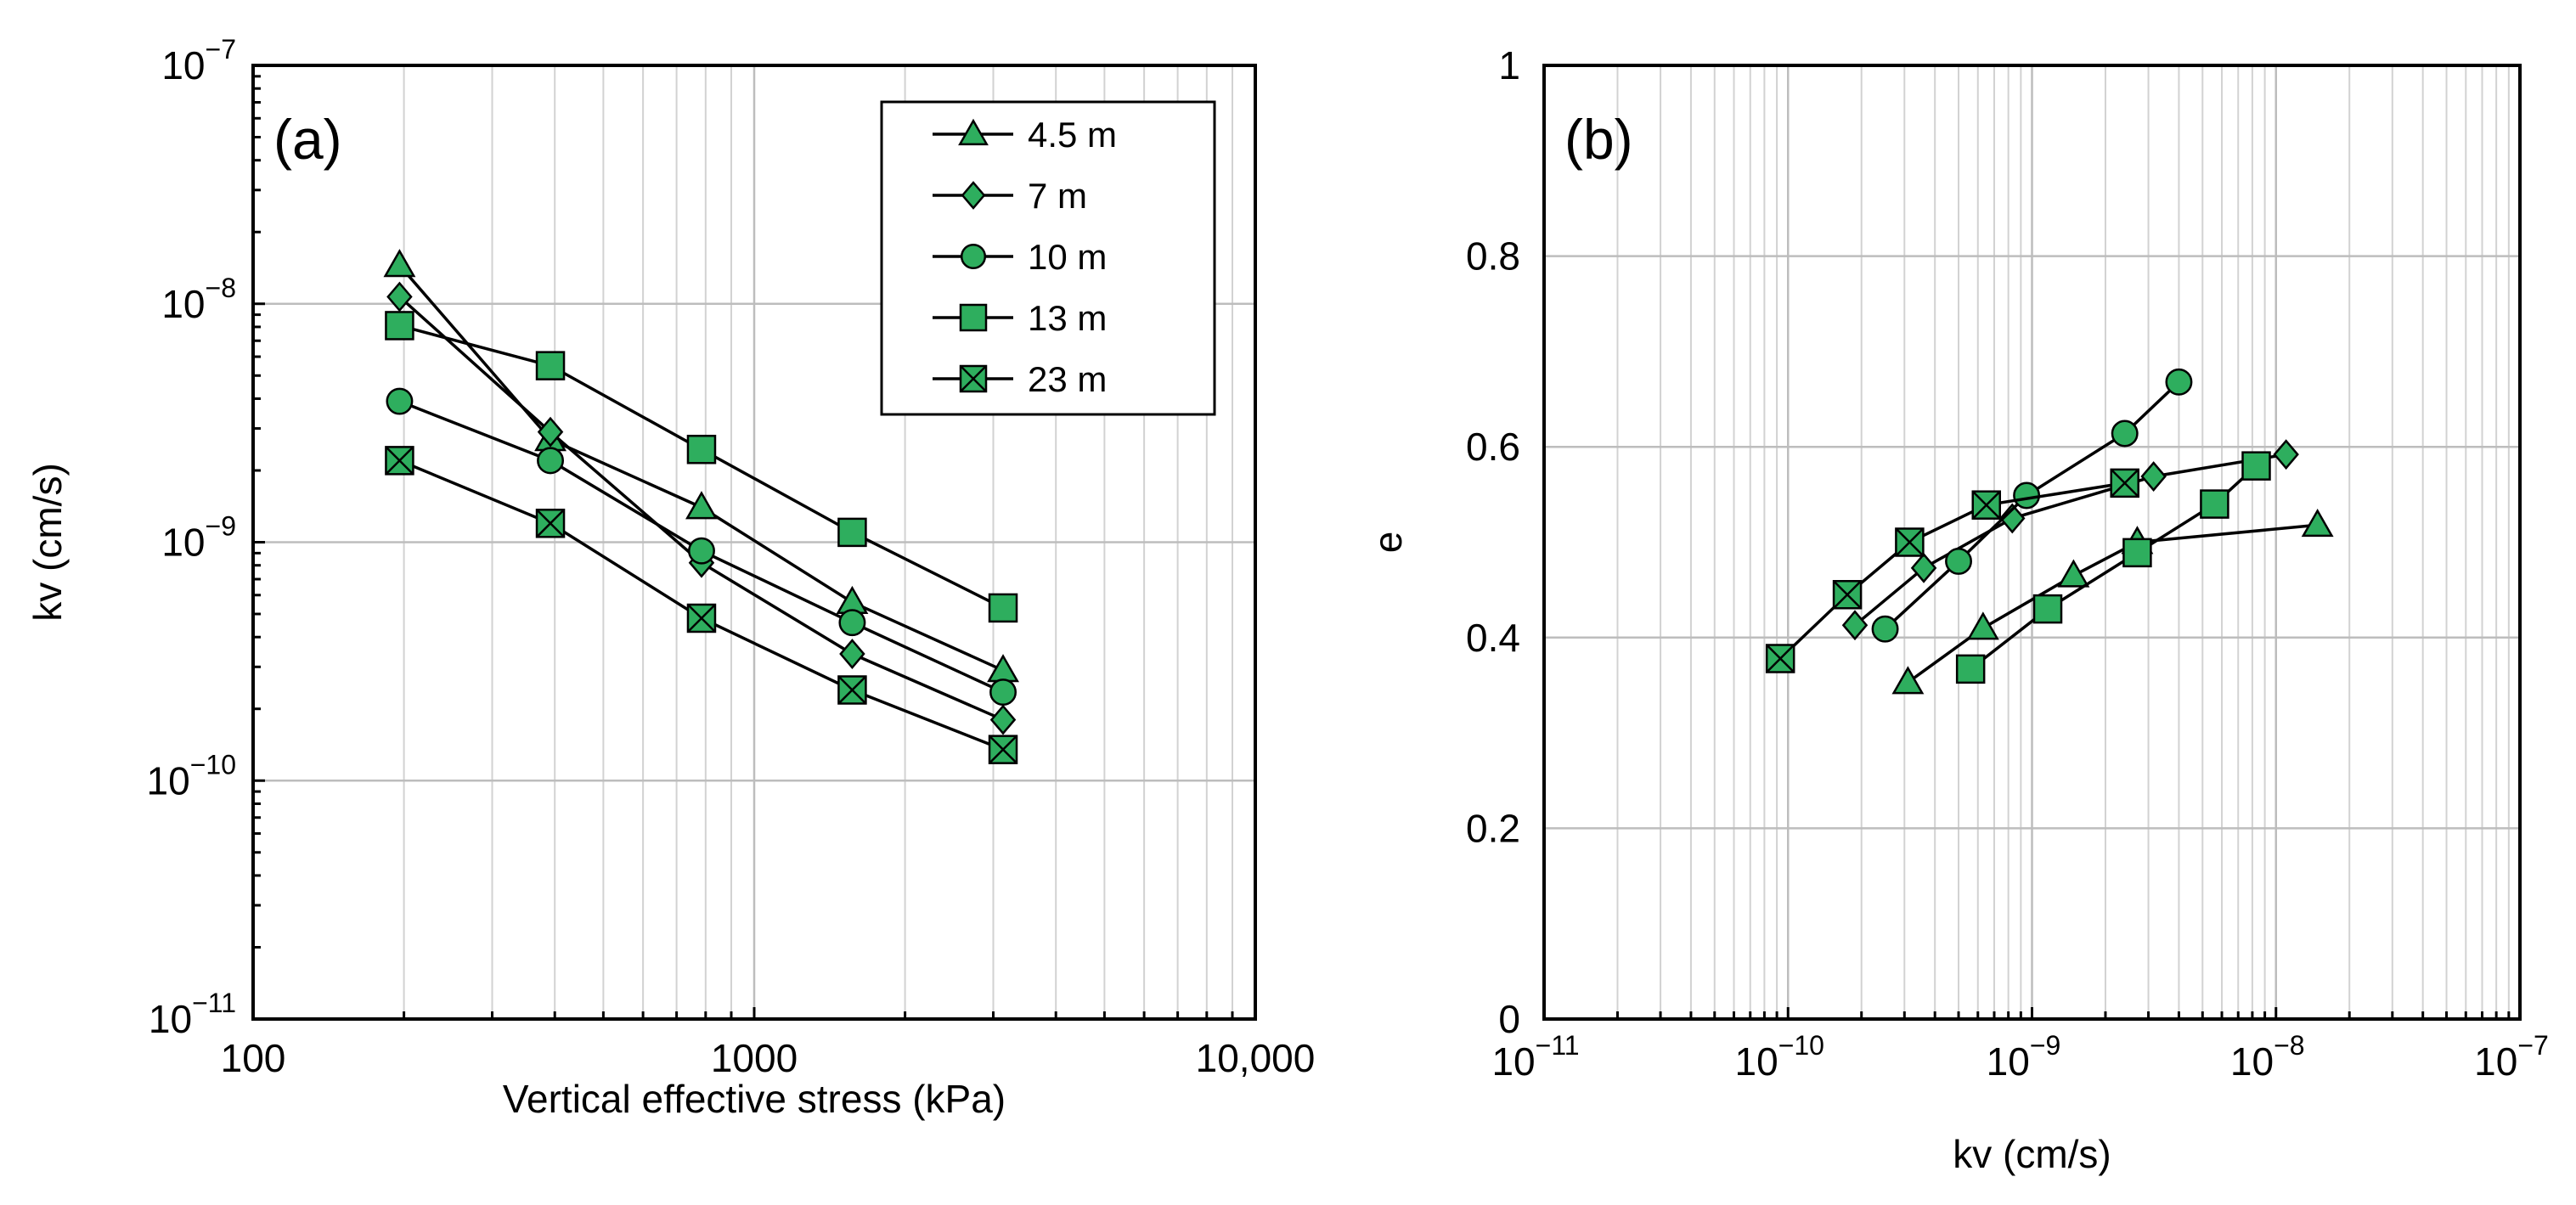  What do you see at coordinates (1067, 257) in the screenshot?
I see `legend-label: 10 m` at bounding box center [1067, 257].